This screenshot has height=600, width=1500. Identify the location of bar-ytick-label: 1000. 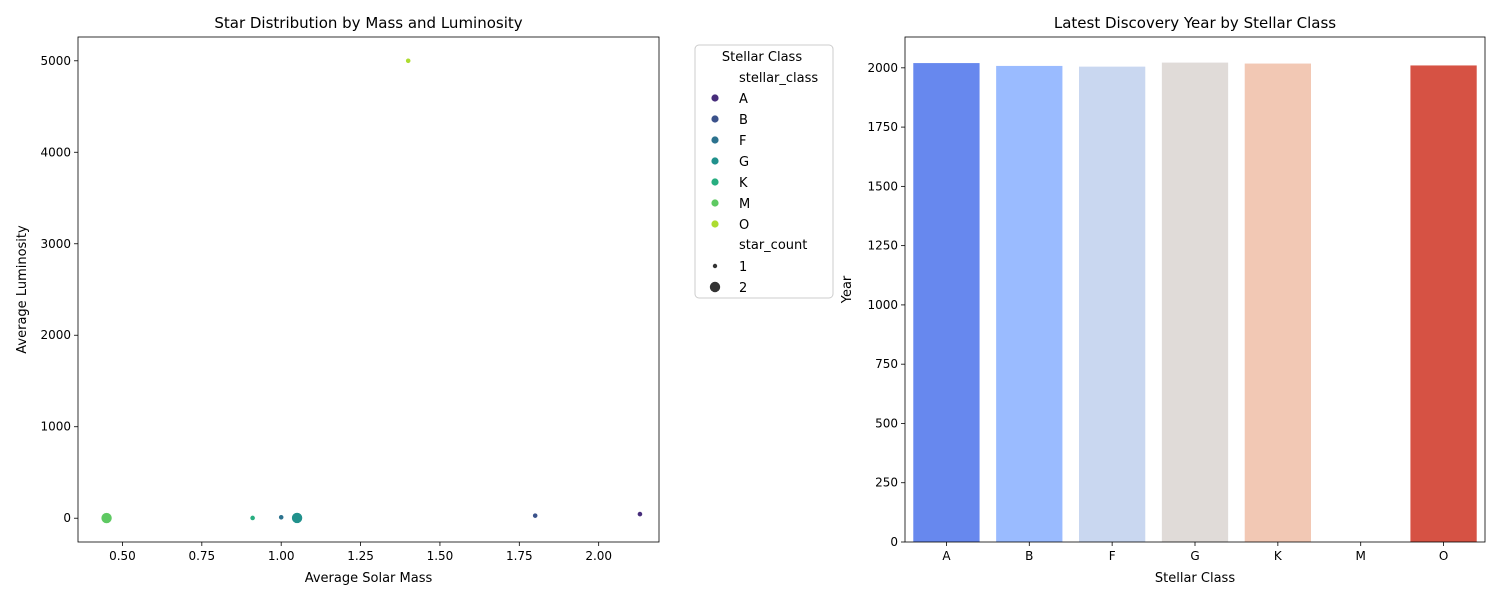
(882, 305).